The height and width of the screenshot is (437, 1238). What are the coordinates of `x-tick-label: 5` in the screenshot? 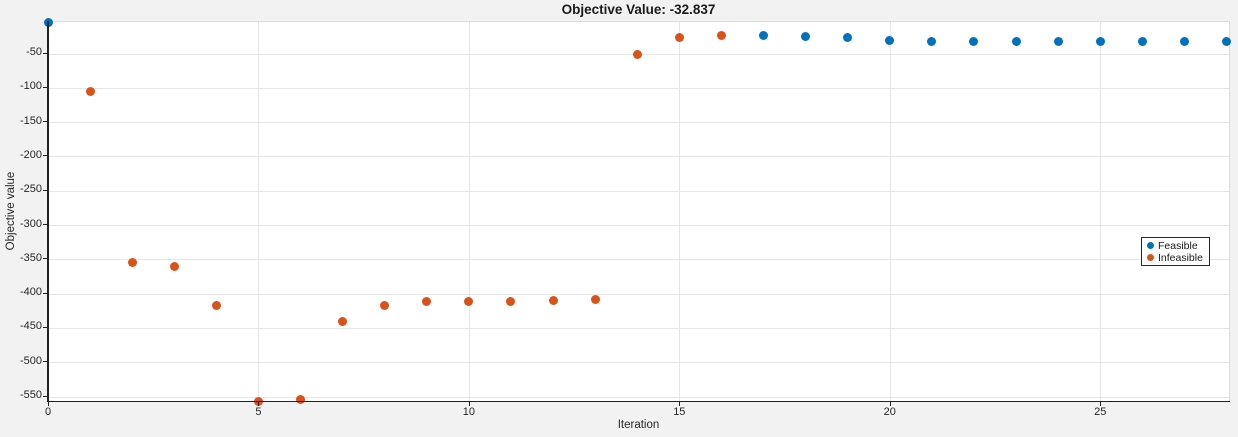 It's located at (258, 412).